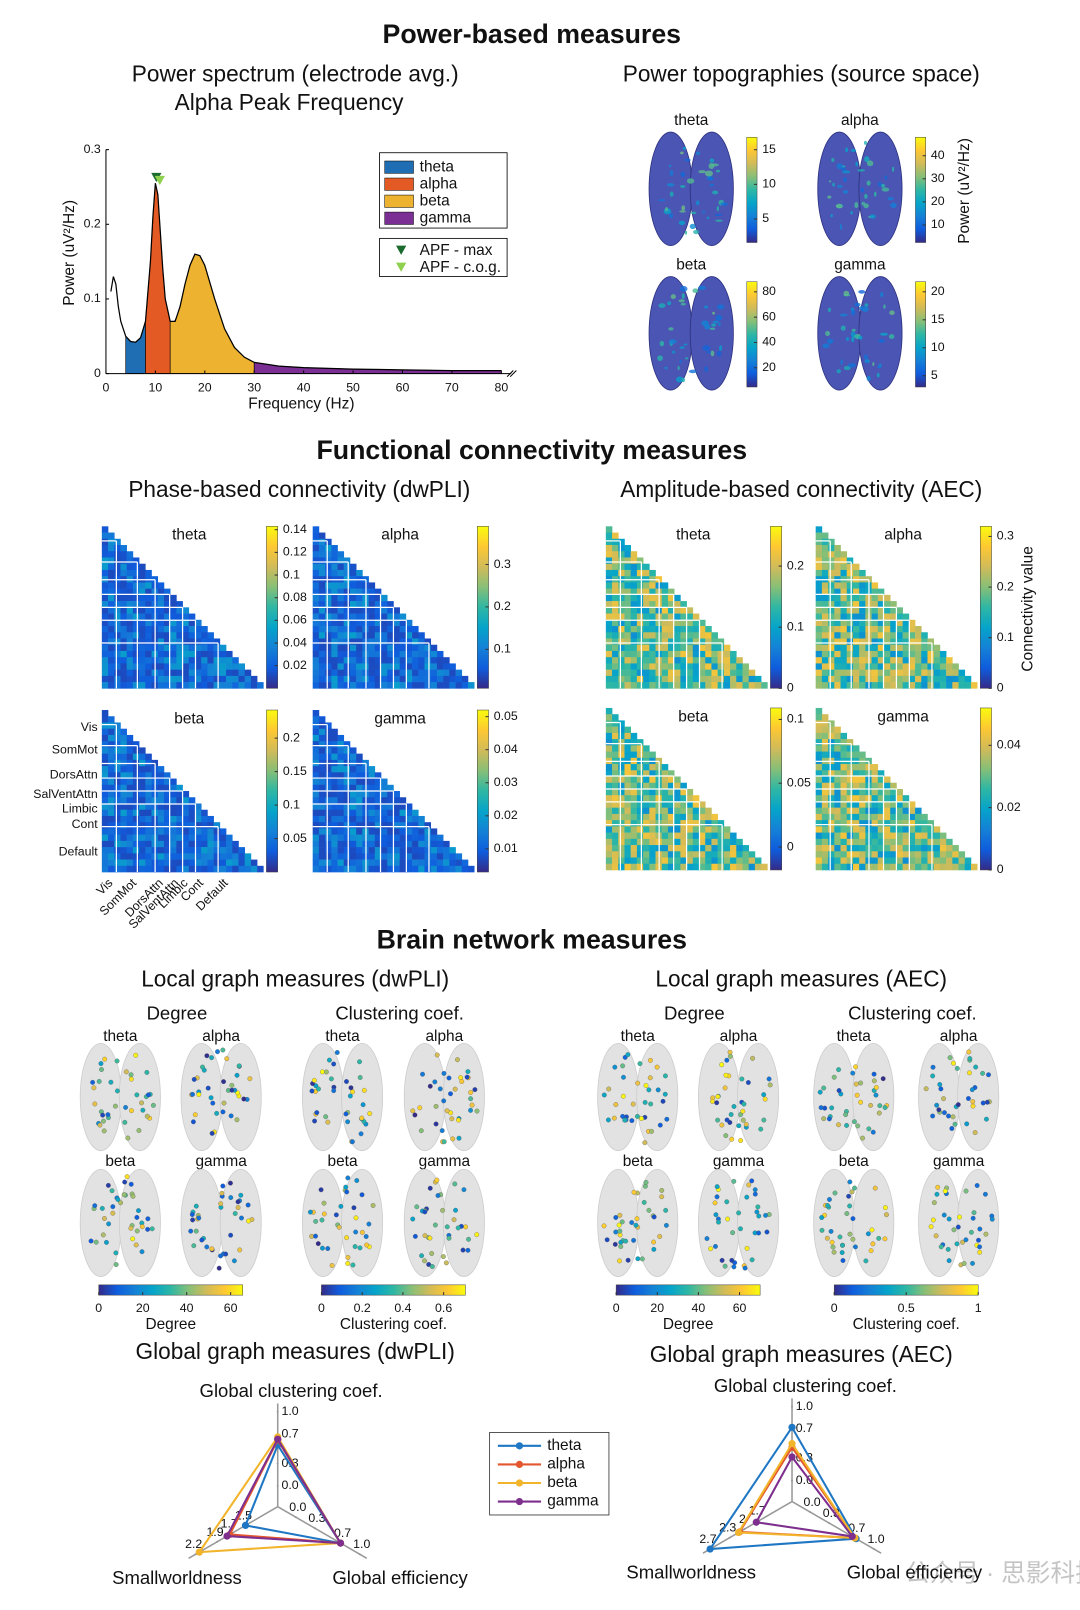 The height and width of the screenshot is (1610, 1080). Describe the element at coordinates (74, 774) in the screenshot. I see `network-label: DorsAttn` at that location.